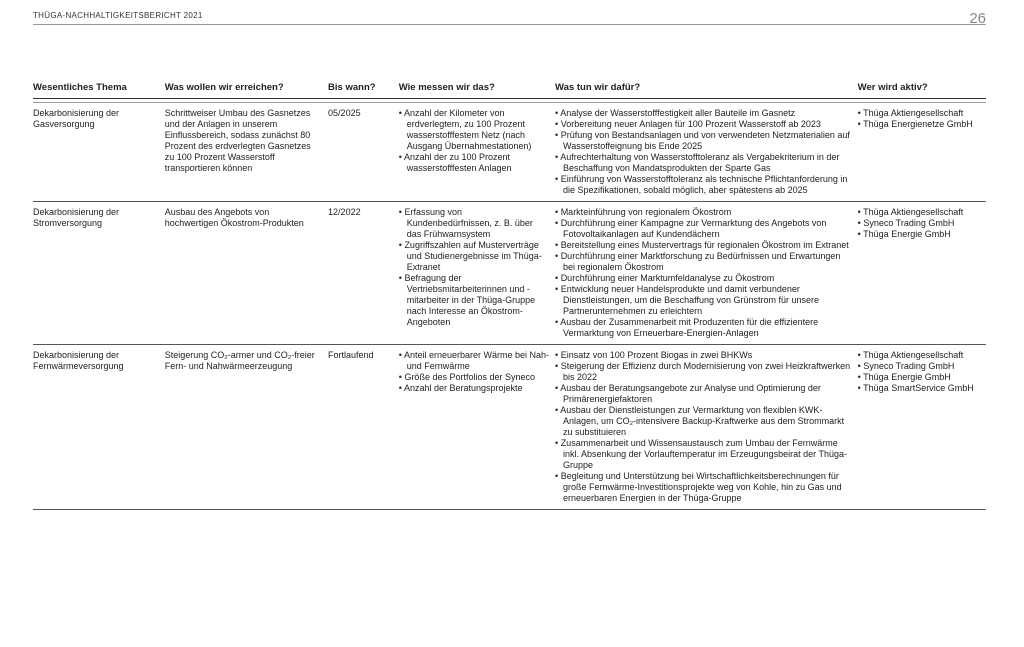 This screenshot has width=1024, height=647. What do you see at coordinates (363, 273) in the screenshot?
I see `deadline-cell: 12/2022` at bounding box center [363, 273].